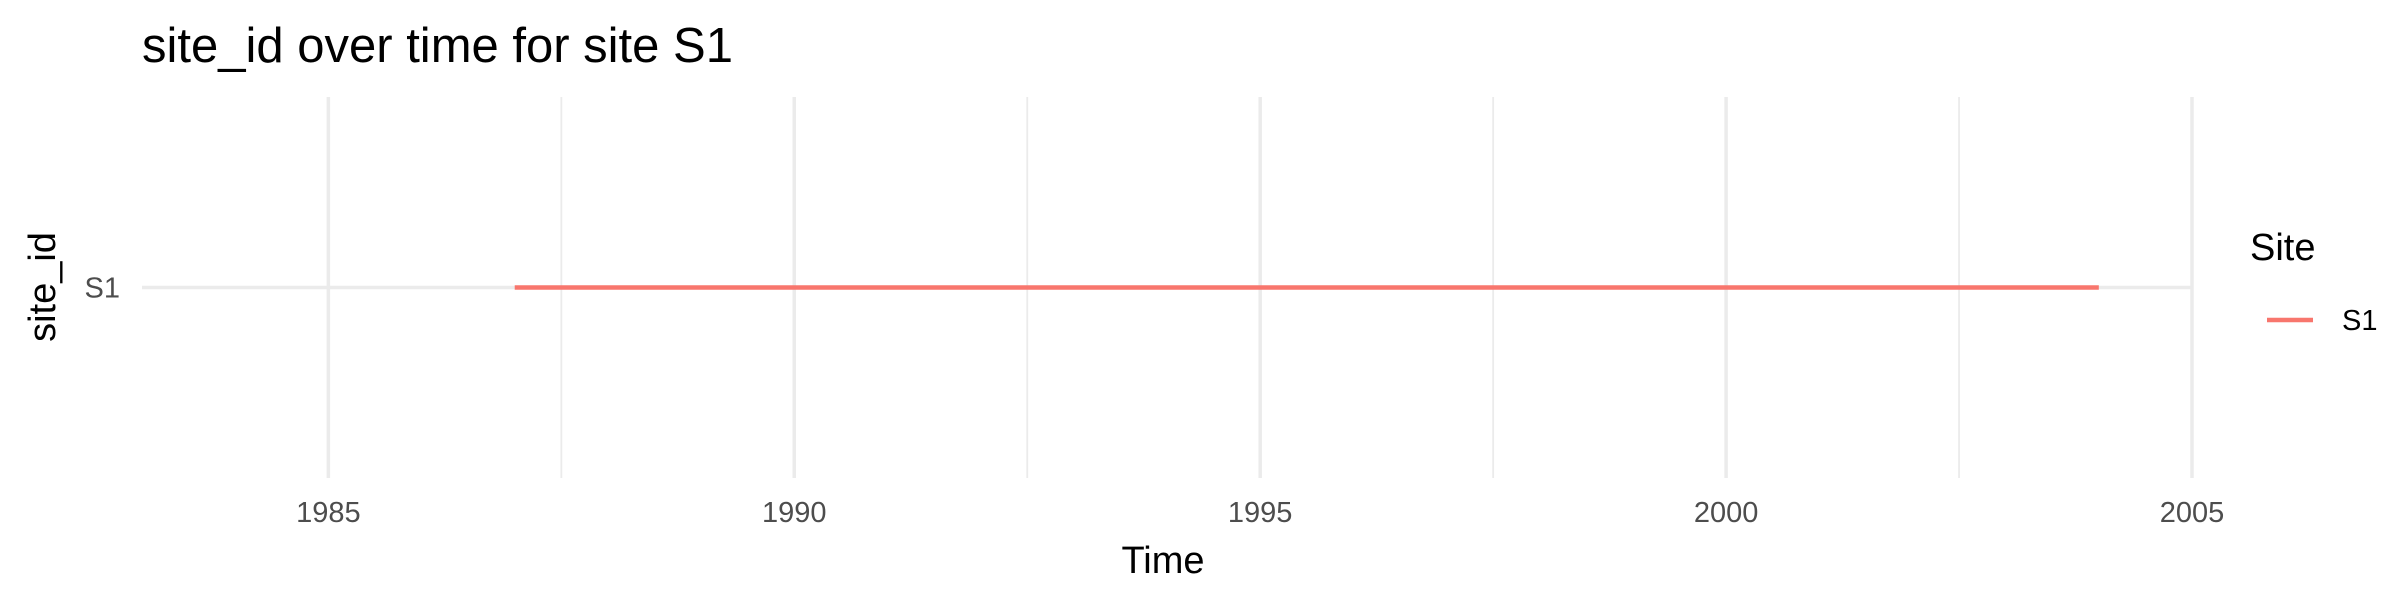  I want to click on x-tick-label: 2005, so click(2192, 513).